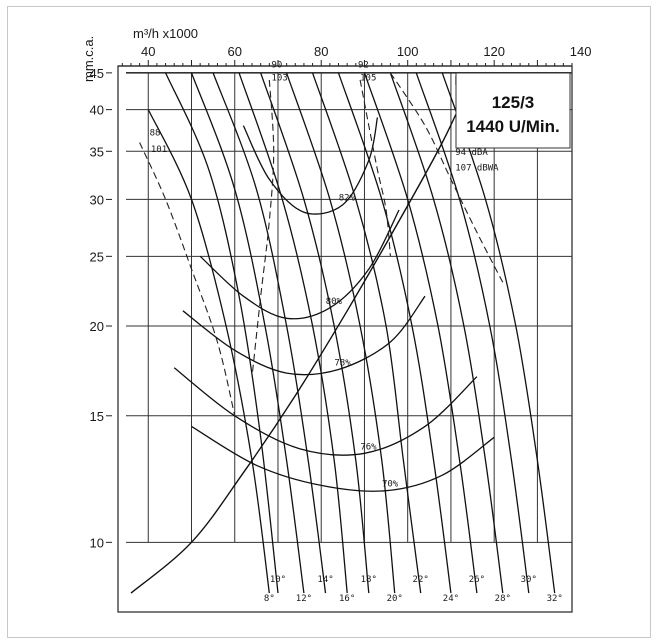 This screenshot has width=659, height=644. Describe the element at coordinates (276, 65) in the screenshot. I see `noise-label: 90` at that location.